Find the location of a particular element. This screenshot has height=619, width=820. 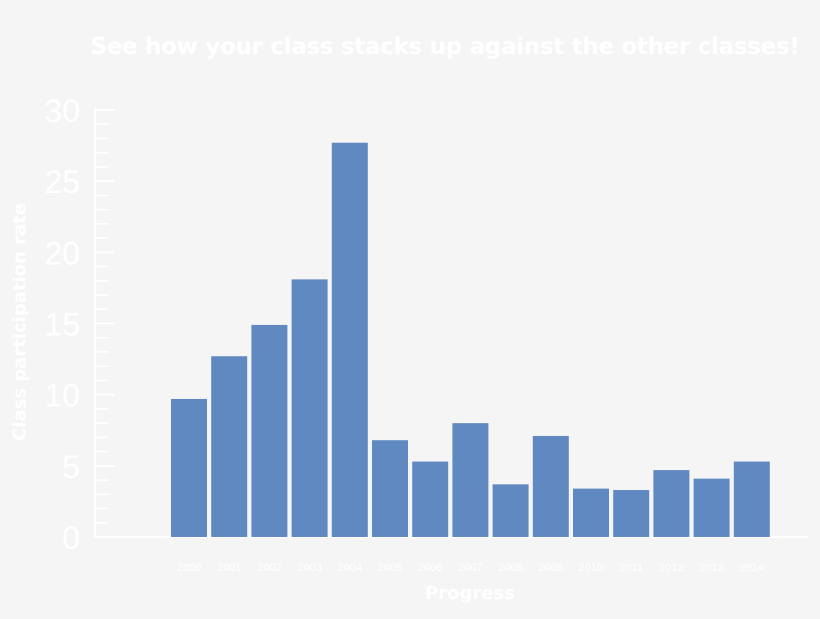

y-tick-layer: 0 5 10 15 20 25 30 is located at coordinates (62, 324).